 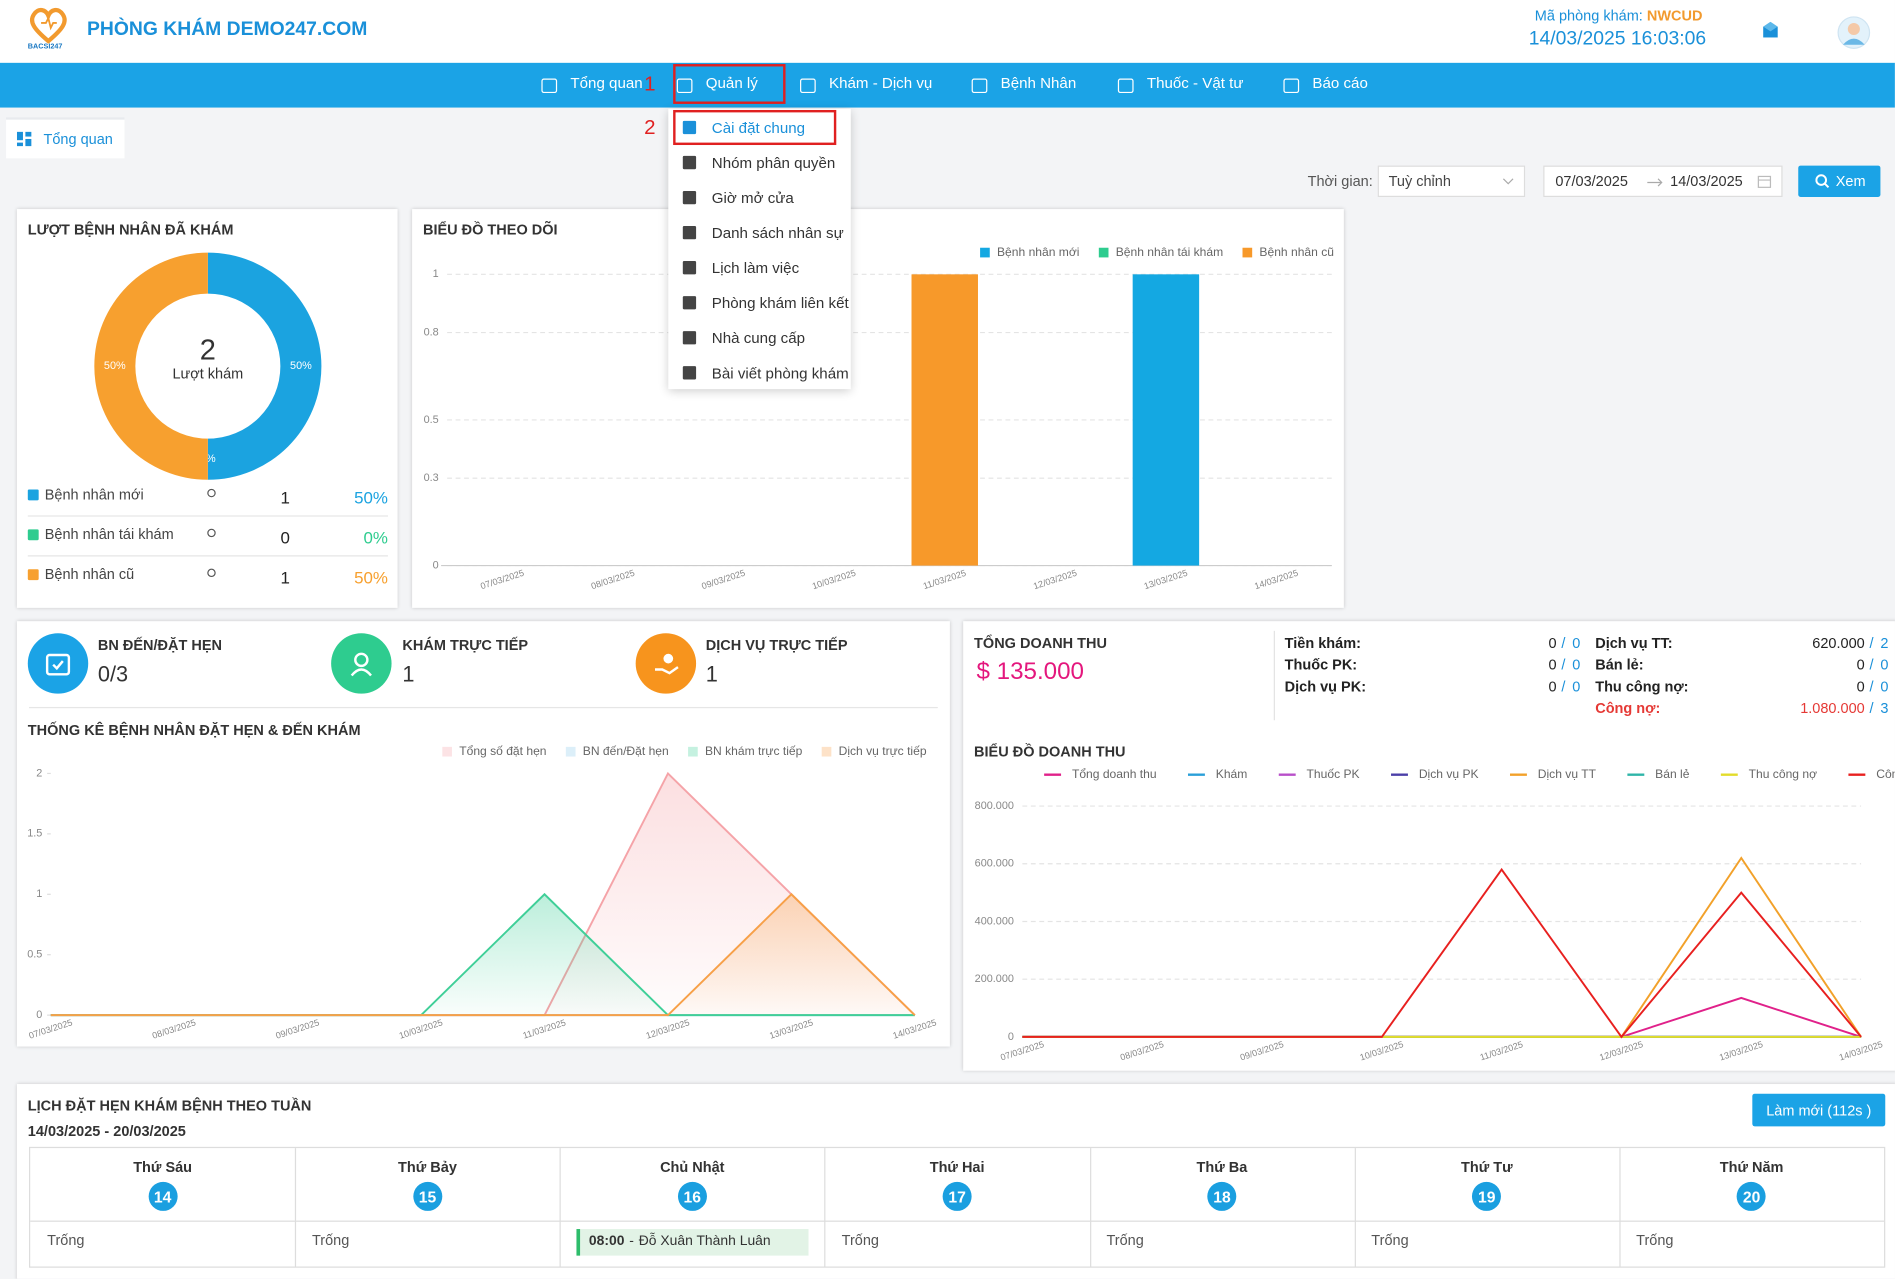 I want to click on menu-label: Nhà cung cấp, so click(x=758, y=338).